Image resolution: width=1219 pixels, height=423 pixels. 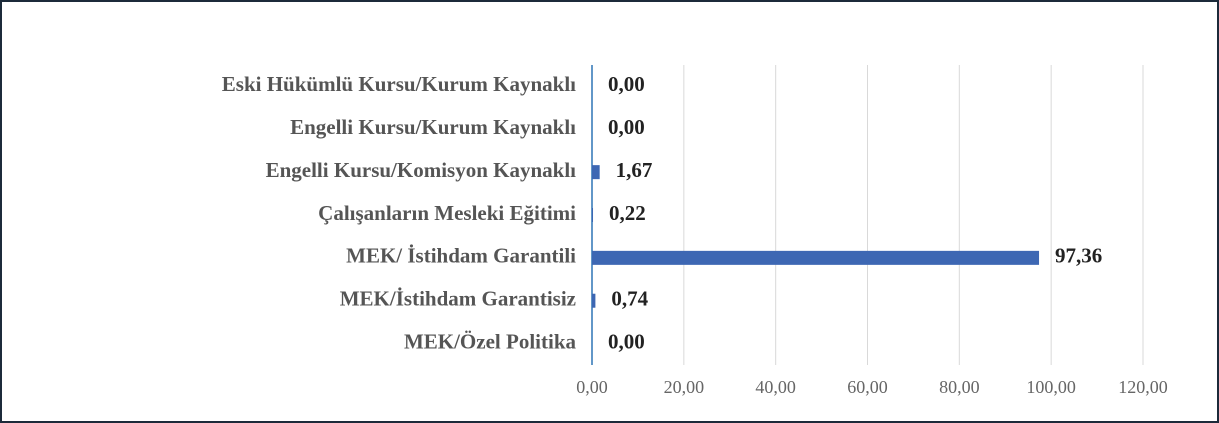 What do you see at coordinates (959, 387) in the screenshot?
I see `x-tick-label: 80,00` at bounding box center [959, 387].